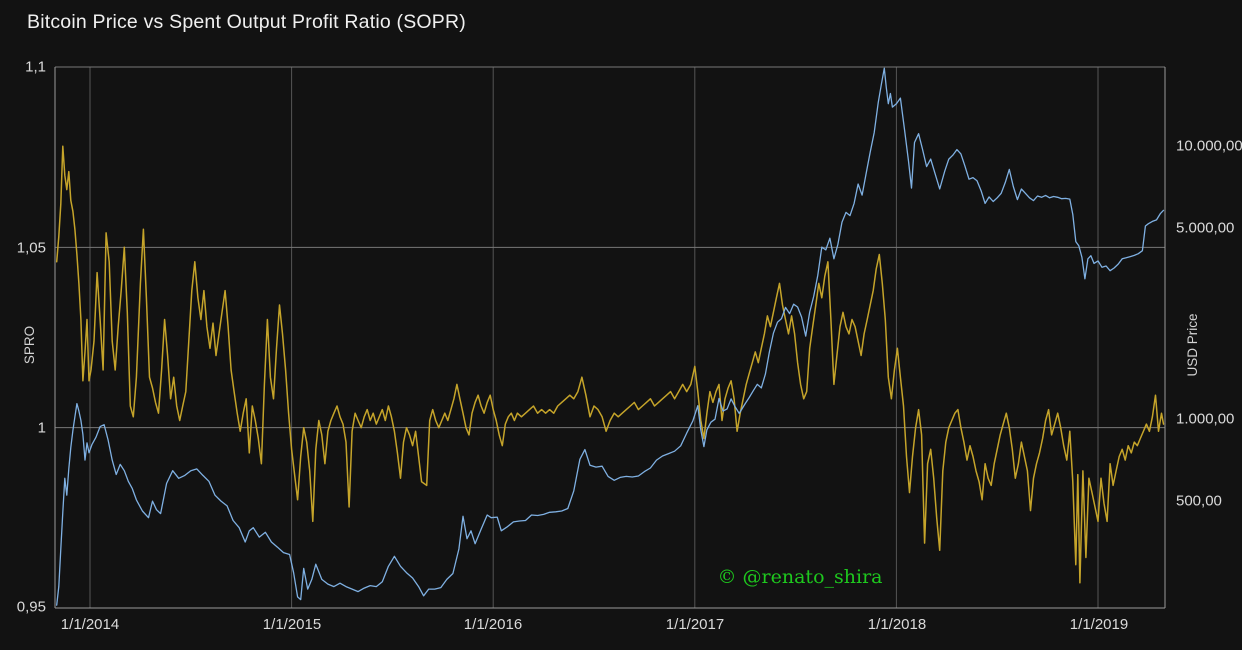  I want to click on left-axis-tick-1-1: 1,1, so click(35, 67).